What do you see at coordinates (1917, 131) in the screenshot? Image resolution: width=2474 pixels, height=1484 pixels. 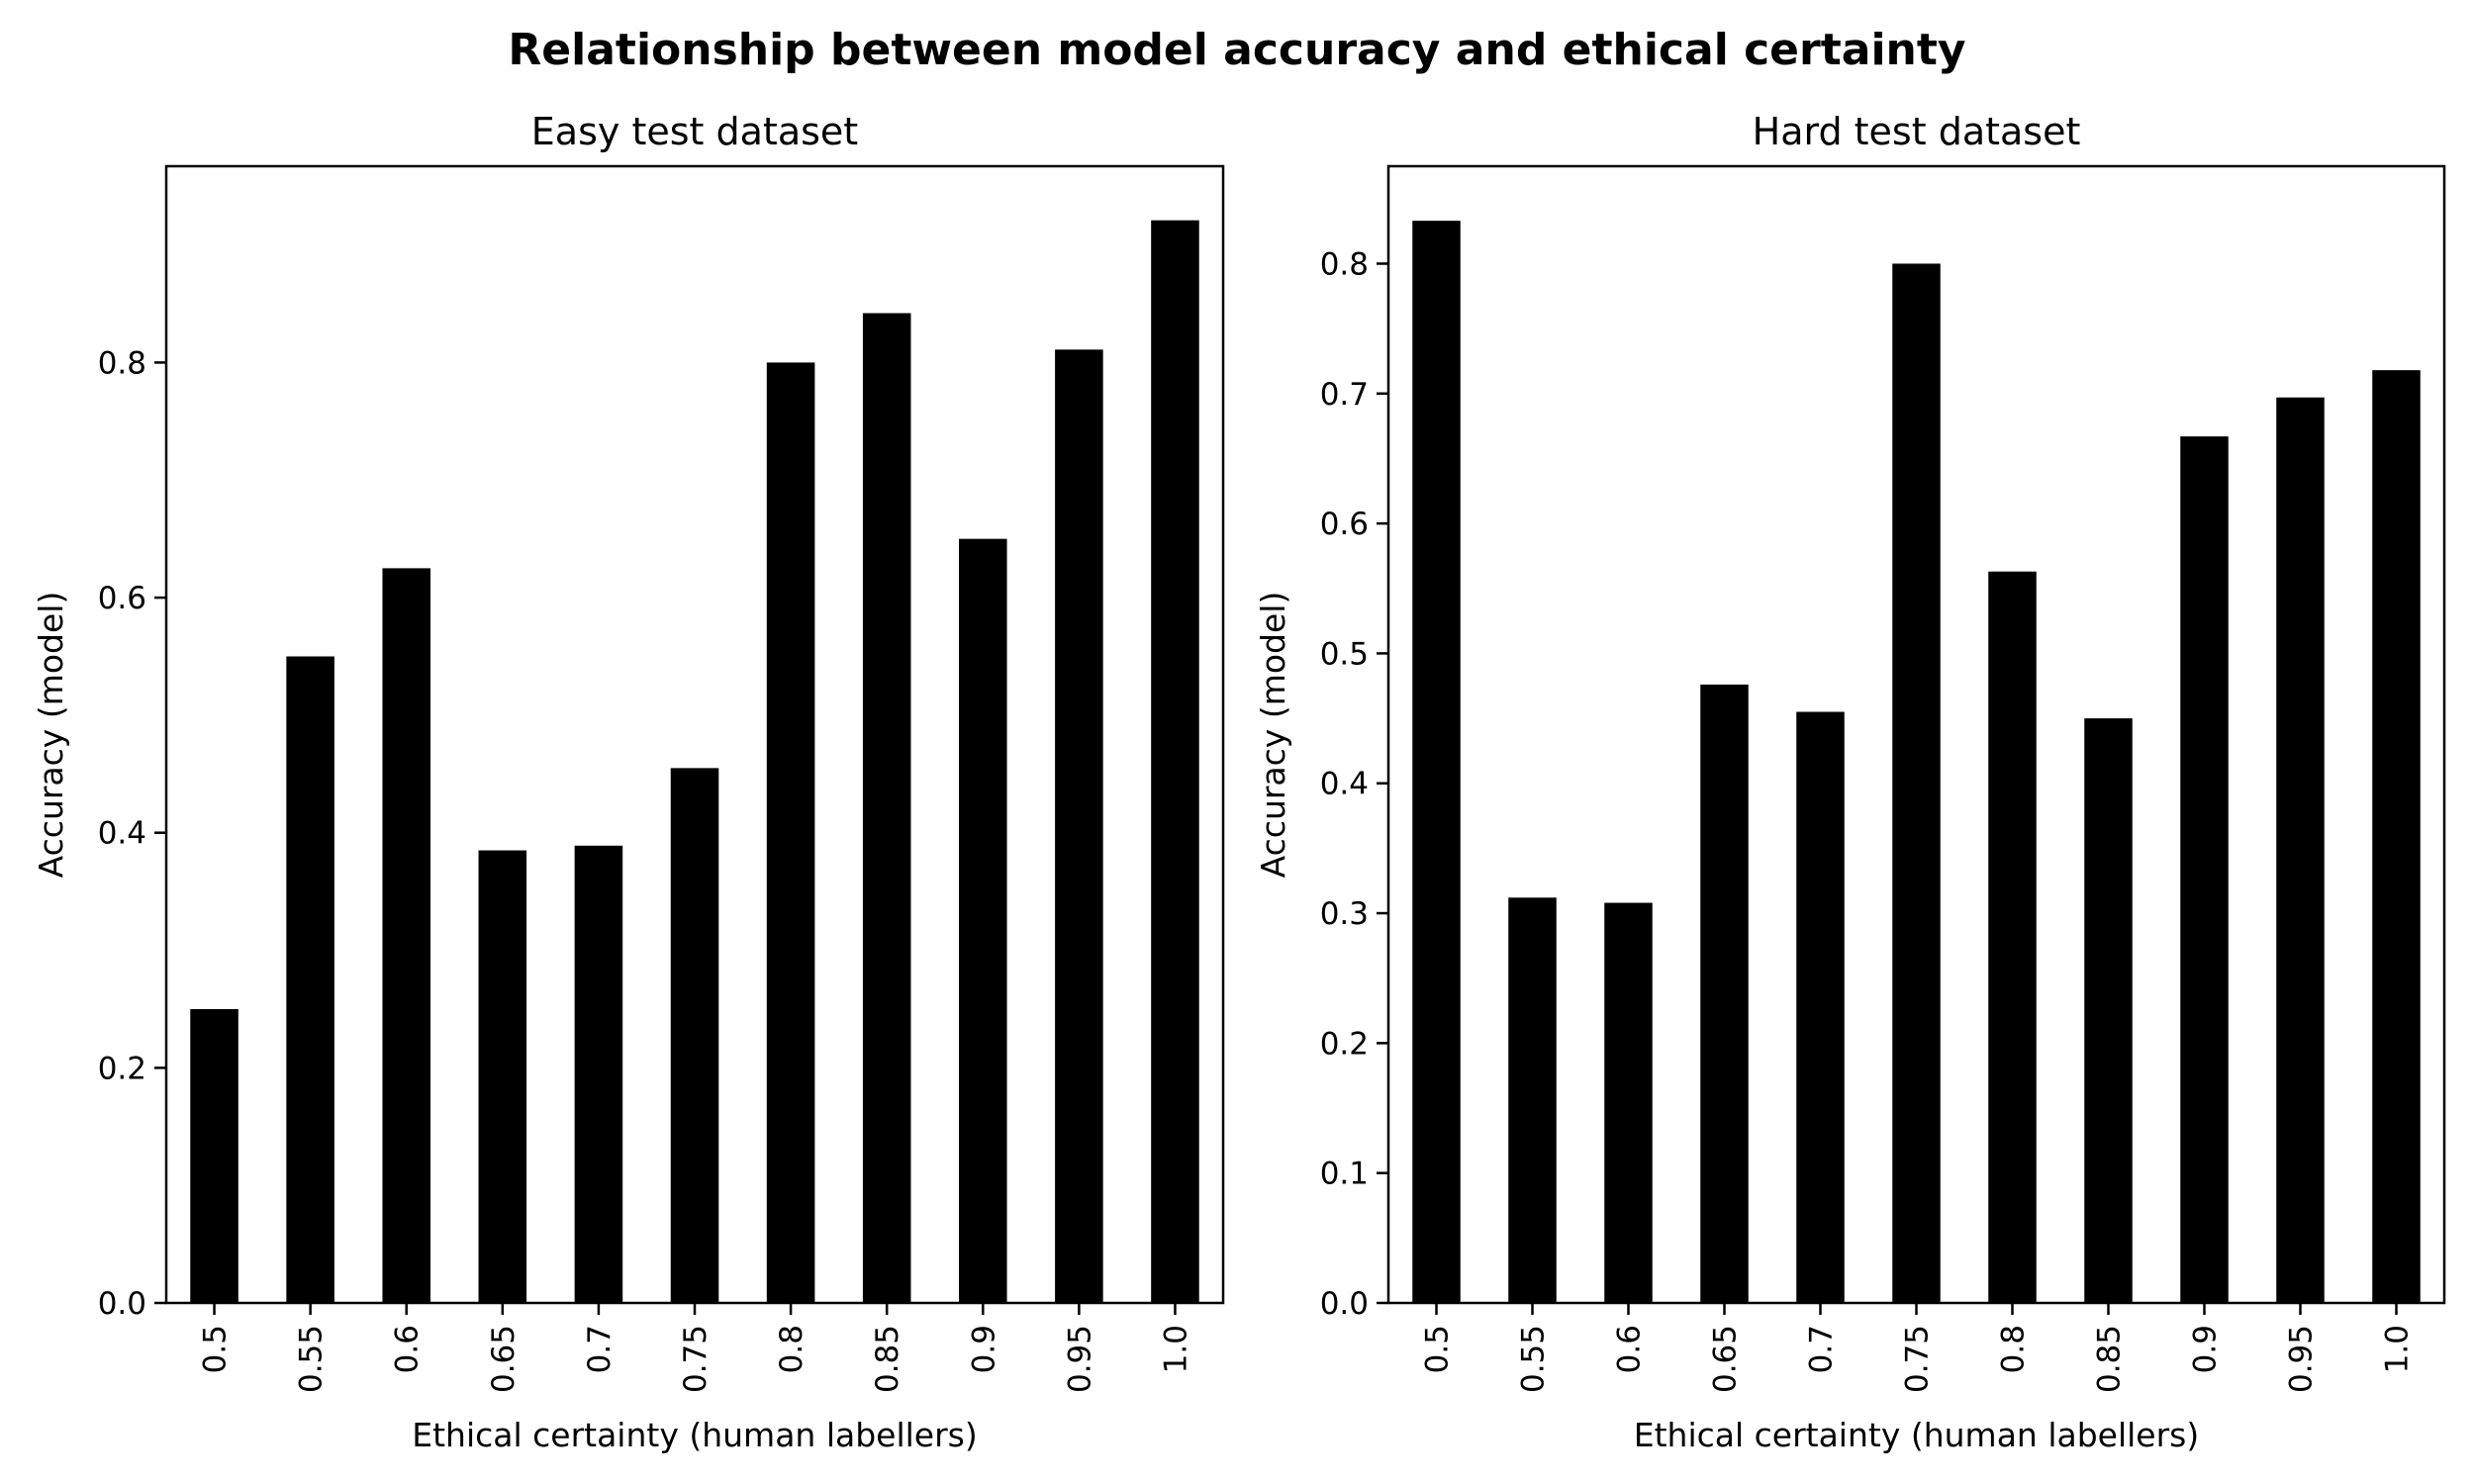 I see `panel-title: Hard test dataset` at bounding box center [1917, 131].